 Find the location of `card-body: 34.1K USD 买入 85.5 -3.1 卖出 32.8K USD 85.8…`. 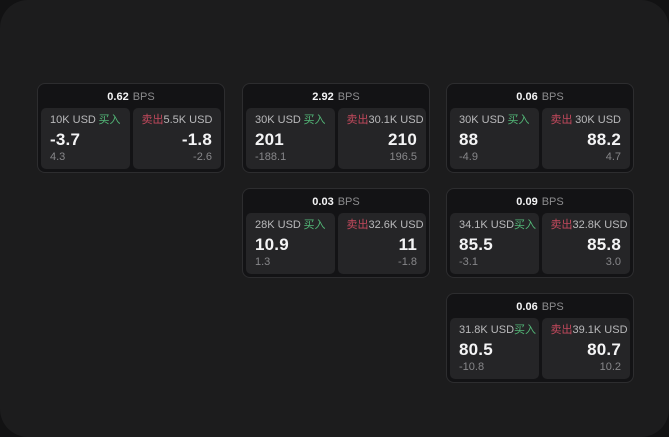

card-body: 34.1K USD 买入 85.5 -3.1 卖出 32.8K USD 85.8… is located at coordinates (540, 243).